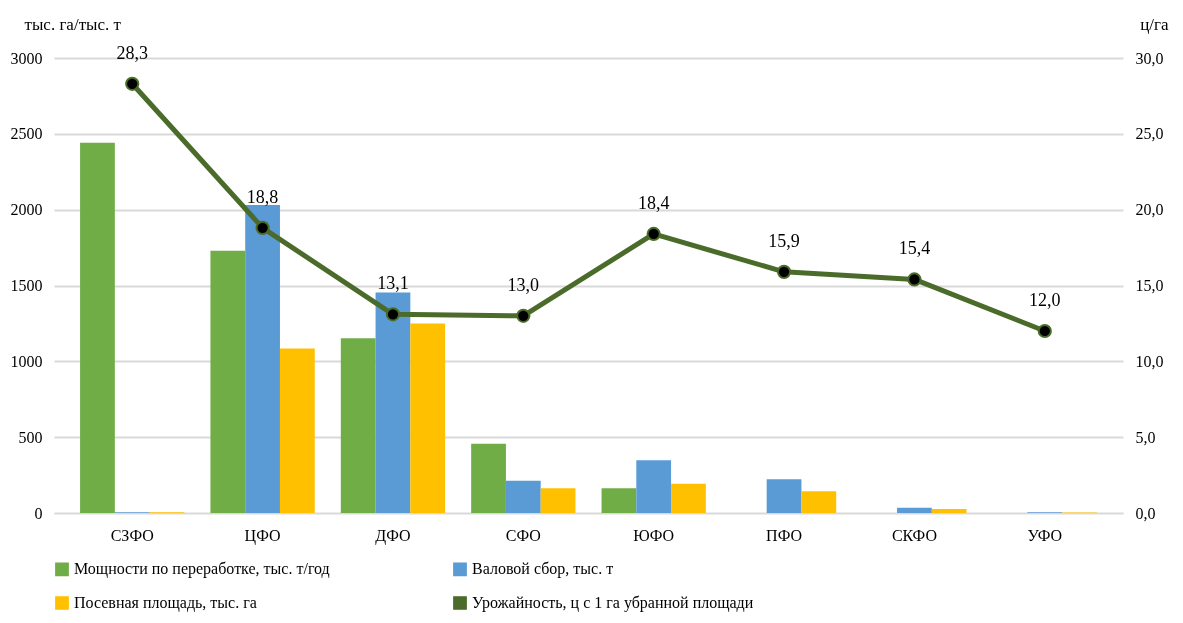 This screenshot has height=623, width=1183. I want to click on y2-axis-title: ц/га, so click(1154, 24).